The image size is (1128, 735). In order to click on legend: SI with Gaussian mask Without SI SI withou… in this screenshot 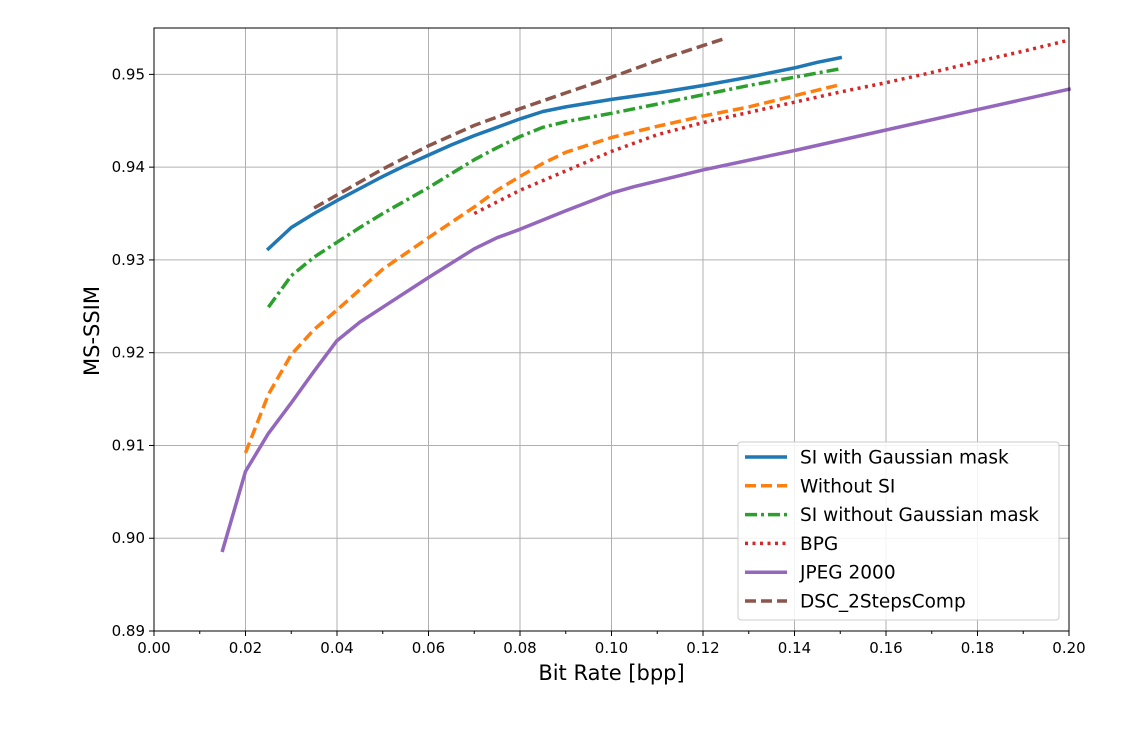, I will do `click(898, 531)`.